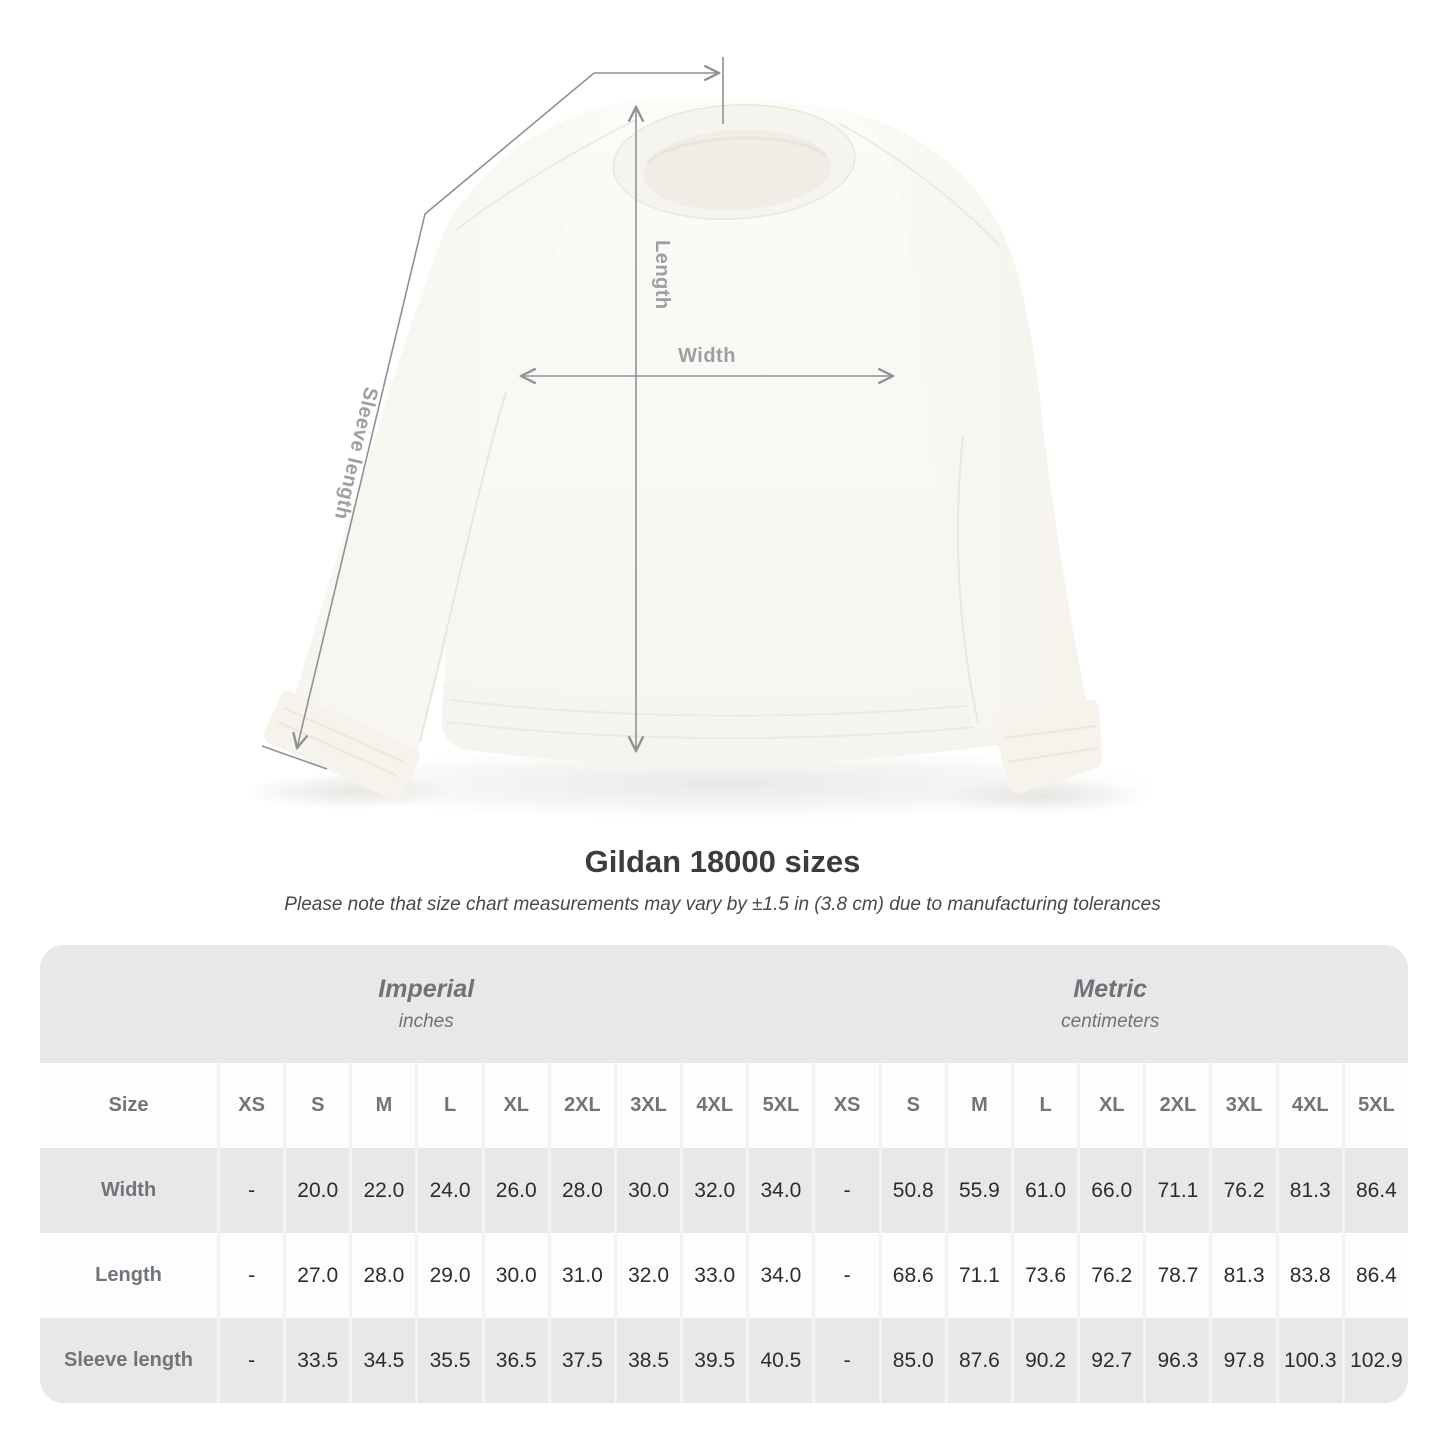 The width and height of the screenshot is (1445, 1445). What do you see at coordinates (662, 275) in the screenshot?
I see `length-label: Length` at bounding box center [662, 275].